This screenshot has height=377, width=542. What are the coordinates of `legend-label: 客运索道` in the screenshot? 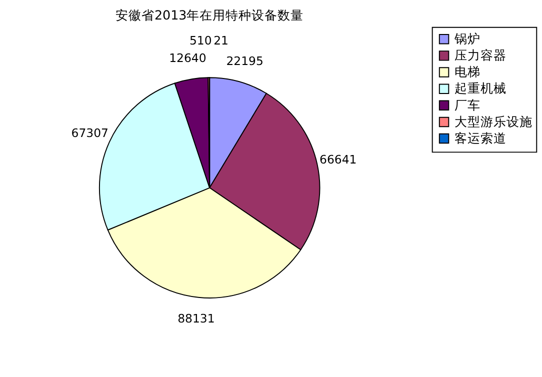 It's located at (480, 138).